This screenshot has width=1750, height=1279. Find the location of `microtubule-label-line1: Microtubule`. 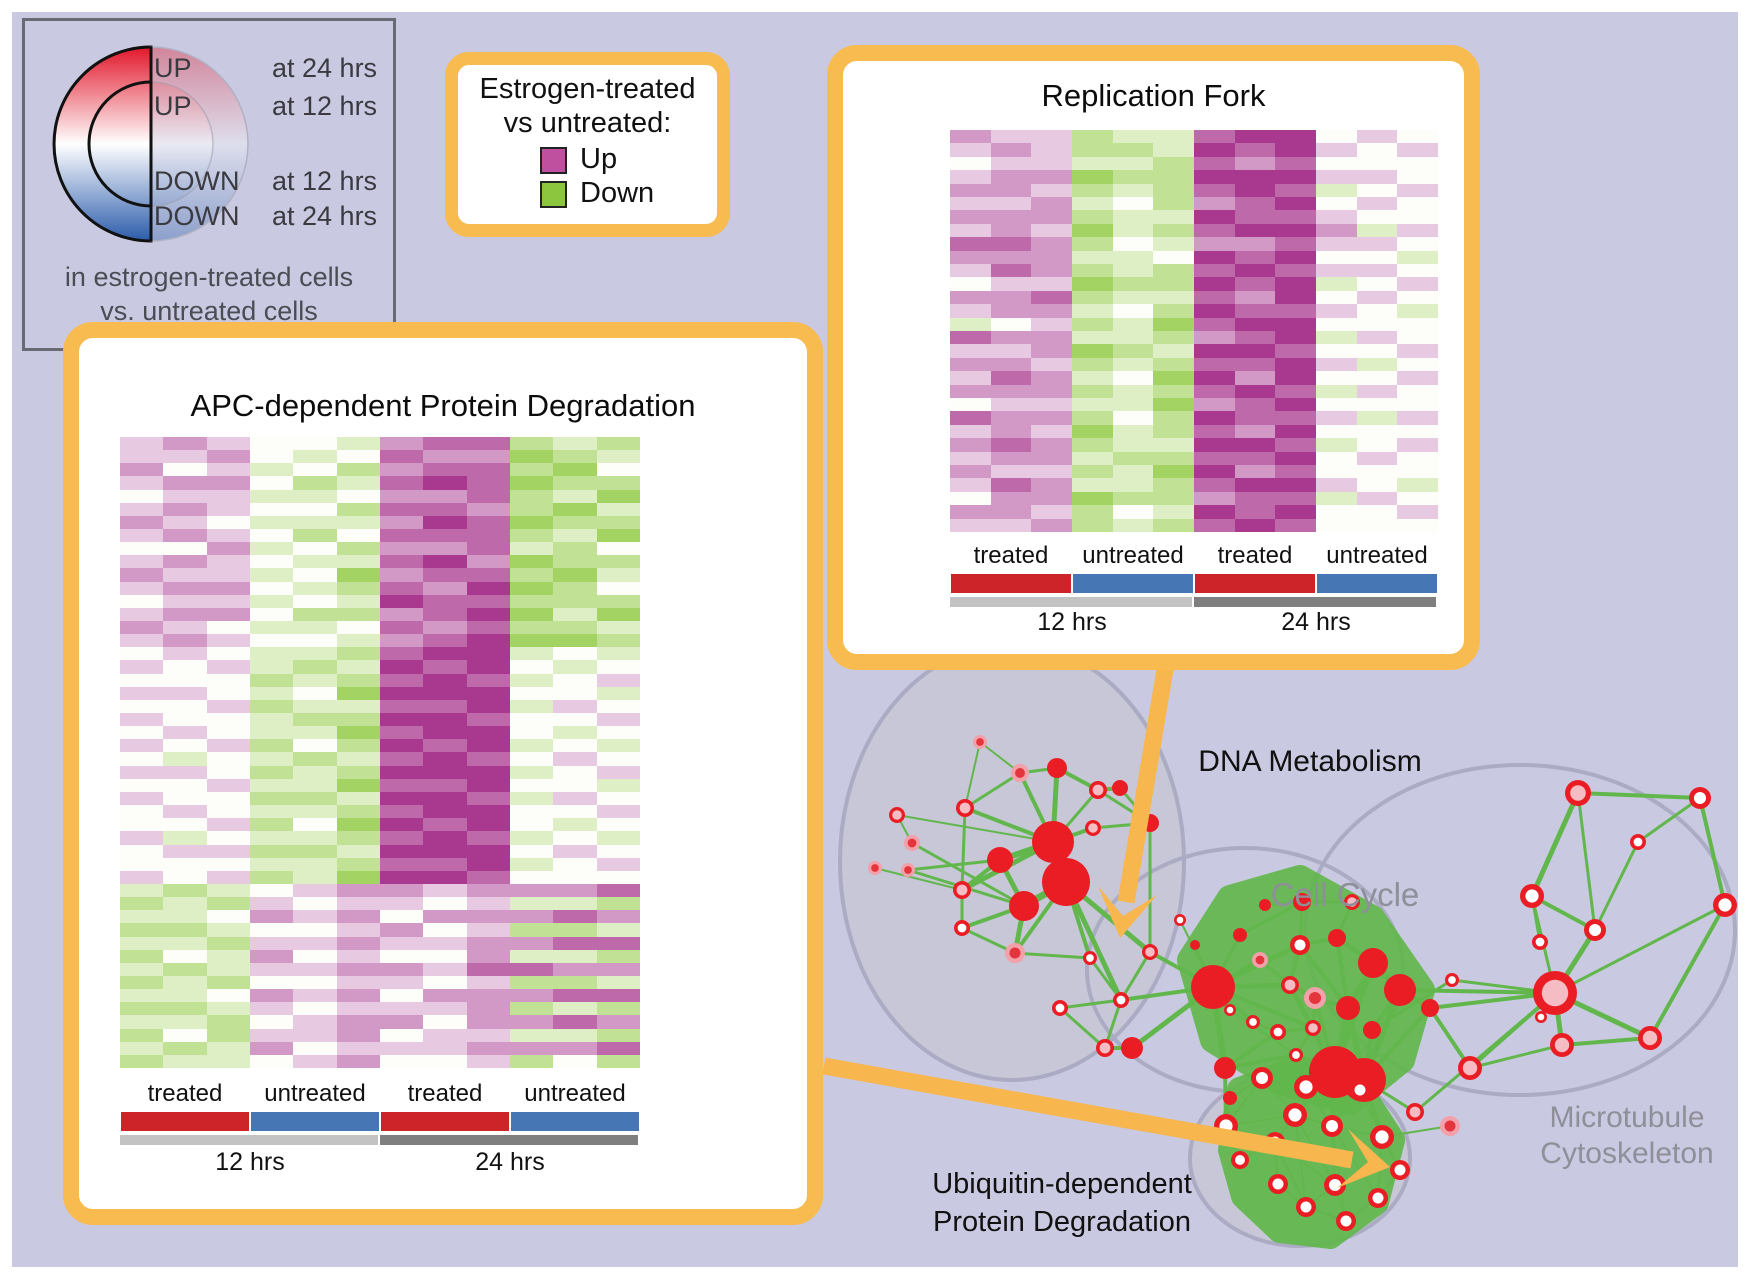

microtubule-label-line1: Microtubule is located at coordinates (1627, 1117).